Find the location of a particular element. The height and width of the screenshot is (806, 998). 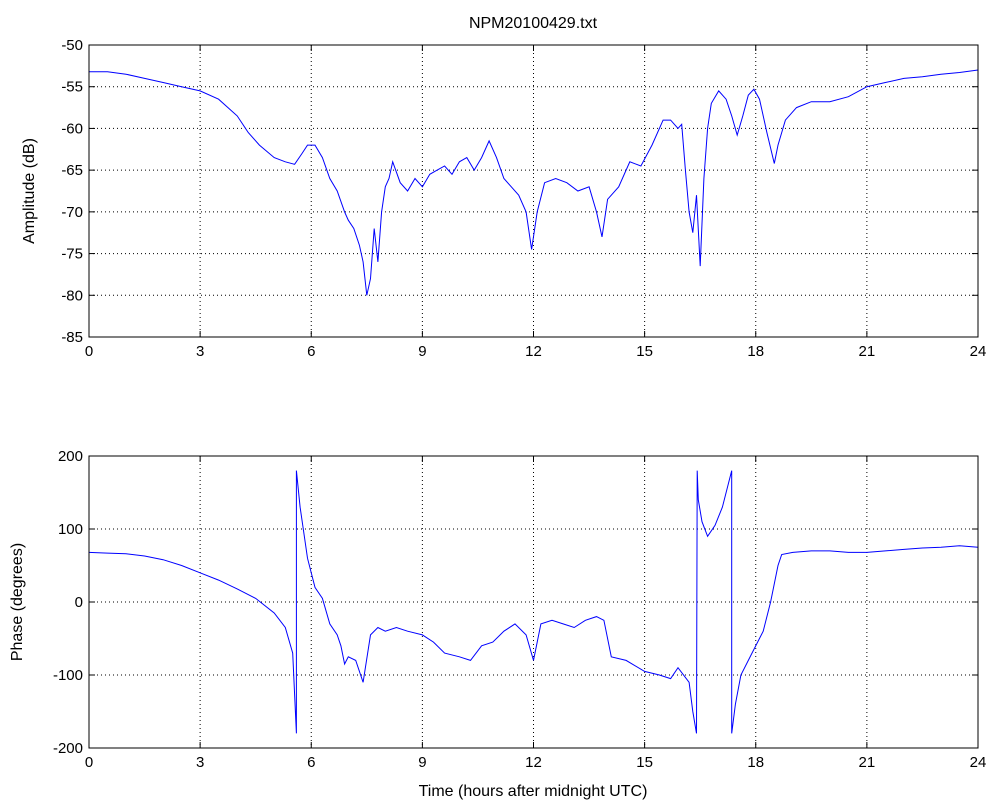

chart-title: NPM20100429.txt is located at coordinates (533, 23).